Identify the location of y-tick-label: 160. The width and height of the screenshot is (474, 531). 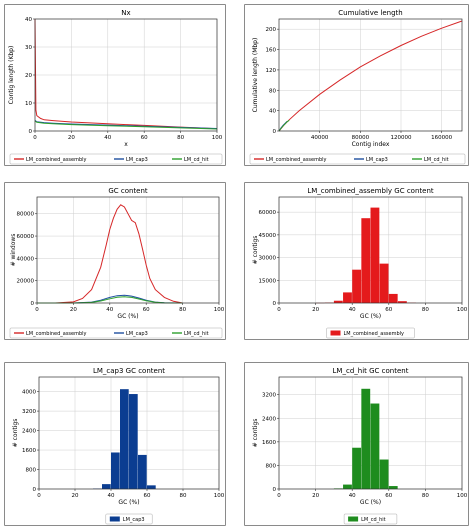
(271, 51).